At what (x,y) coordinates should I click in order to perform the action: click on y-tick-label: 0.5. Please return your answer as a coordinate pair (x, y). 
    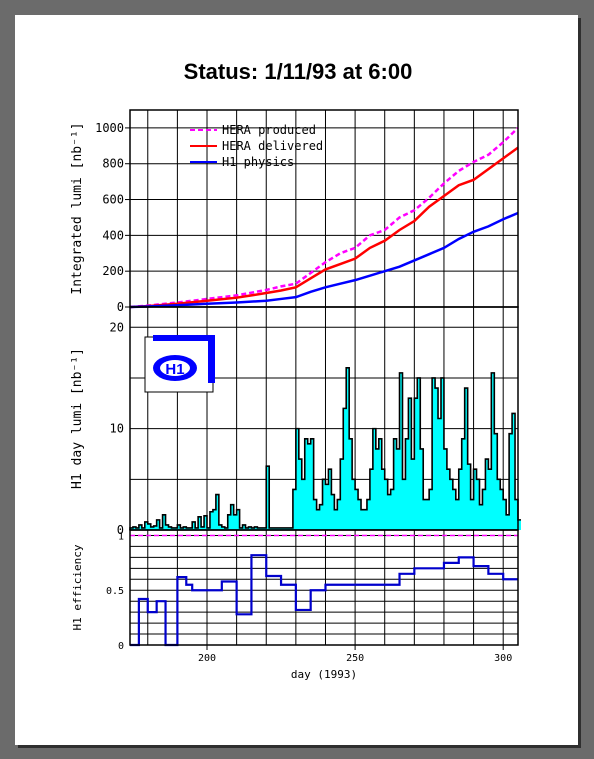
    Looking at the image, I should click on (115, 591).